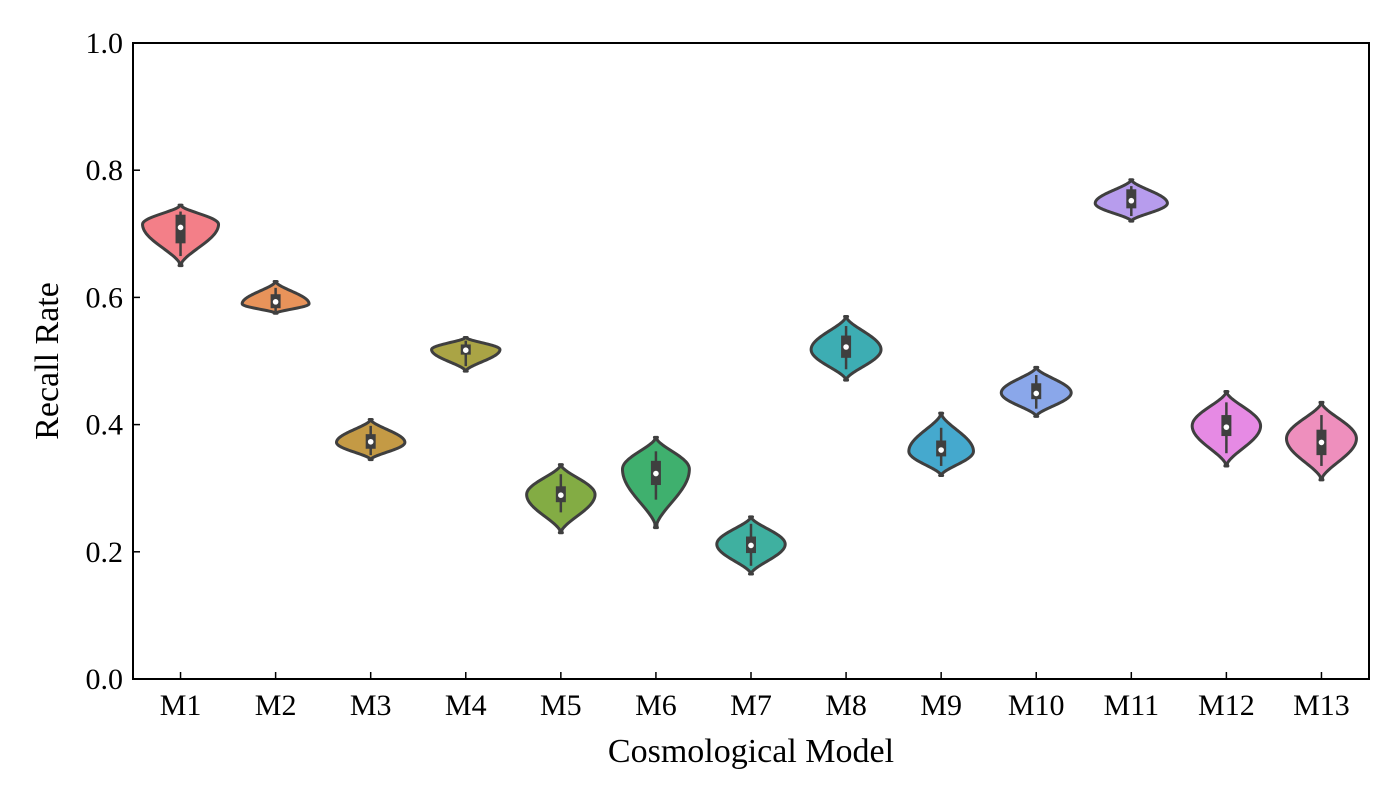 The height and width of the screenshot is (805, 1400). Describe the element at coordinates (466, 705) in the screenshot. I see `x-tick-label-m4: M4` at that location.